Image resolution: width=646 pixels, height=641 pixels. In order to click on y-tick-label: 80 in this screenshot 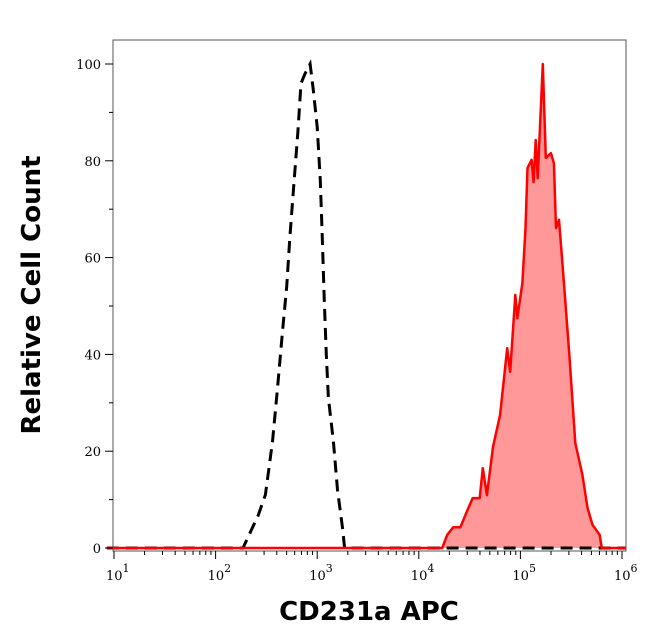, I will do `click(92, 162)`.